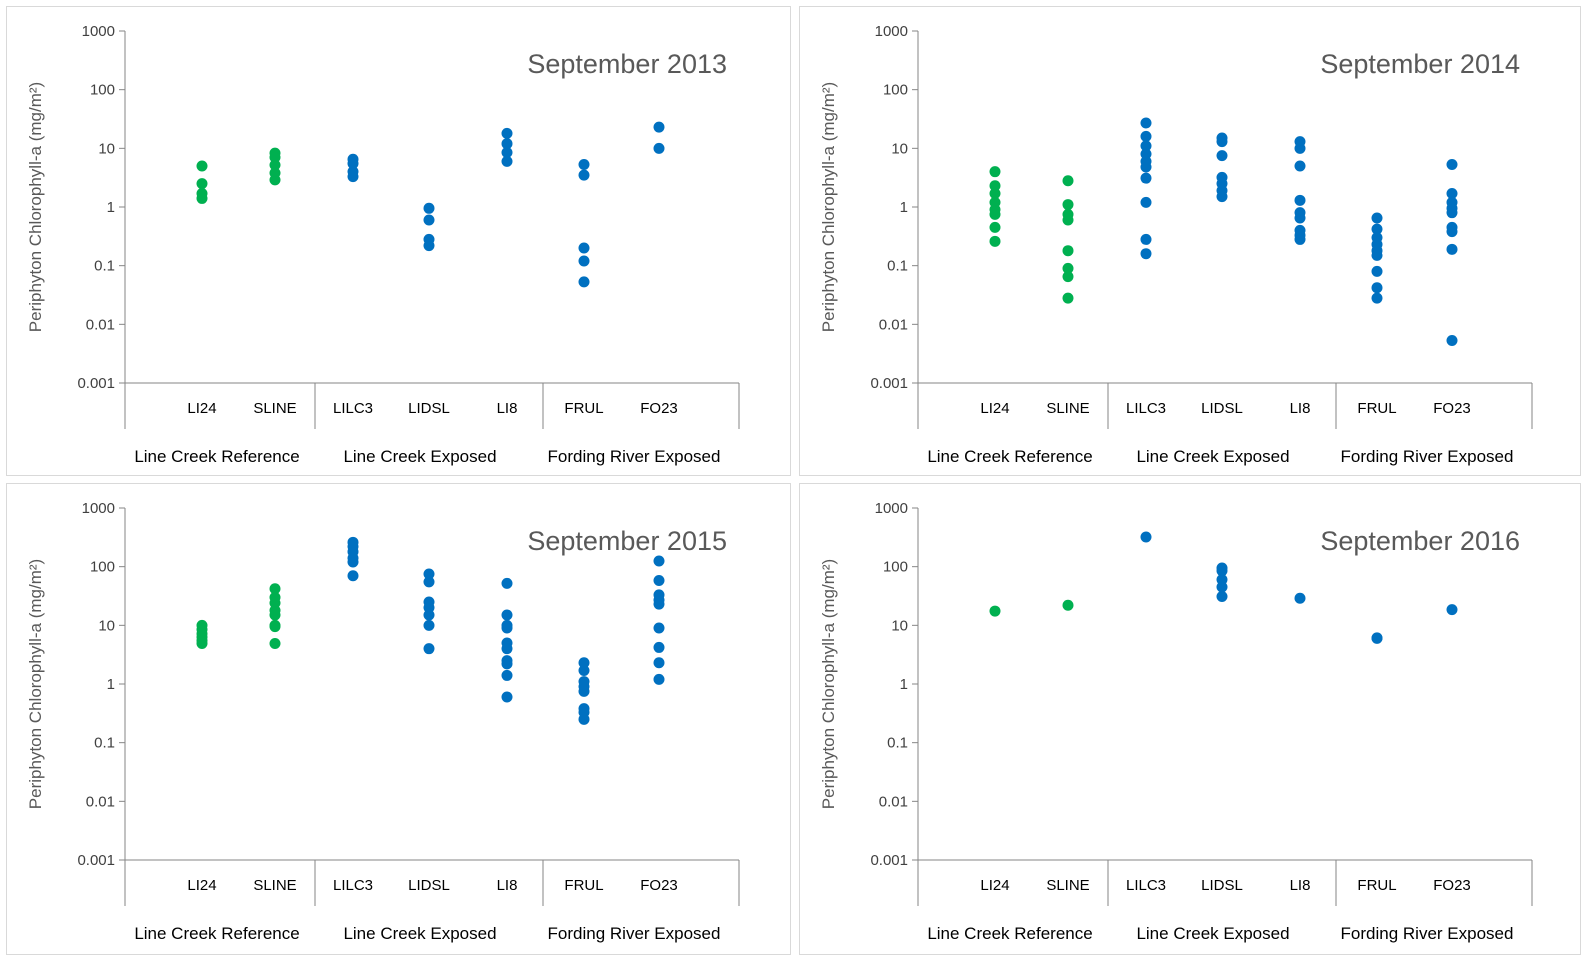  Describe the element at coordinates (106, 148) in the screenshot. I see `y-tick-label: 10` at that location.